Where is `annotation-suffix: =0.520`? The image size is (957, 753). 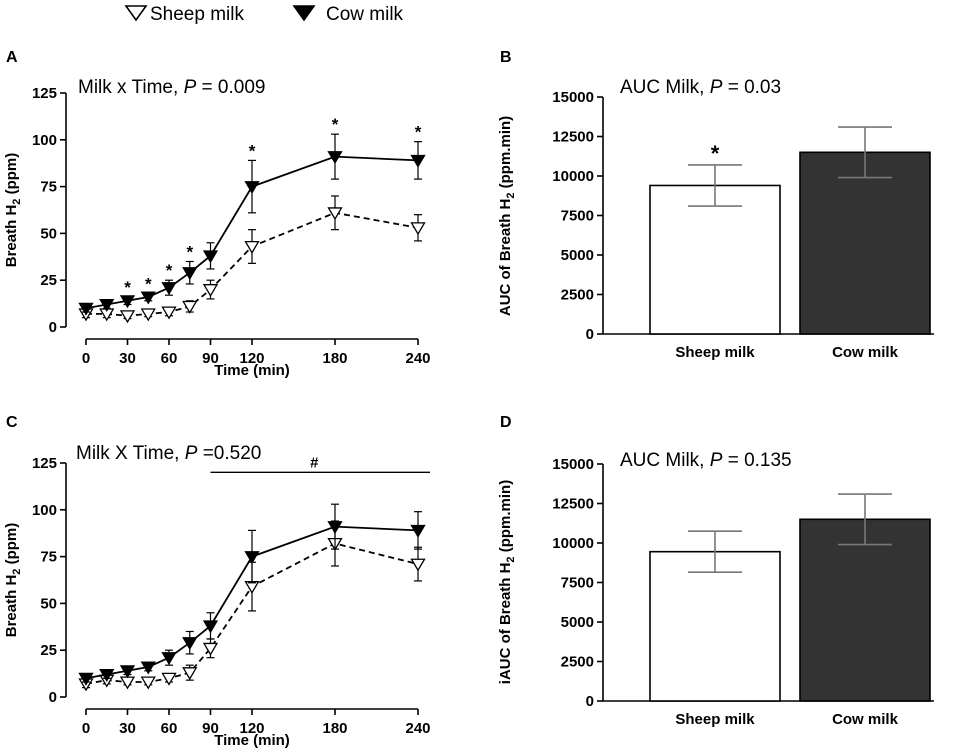
annotation-suffix: =0.520 is located at coordinates (229, 453).